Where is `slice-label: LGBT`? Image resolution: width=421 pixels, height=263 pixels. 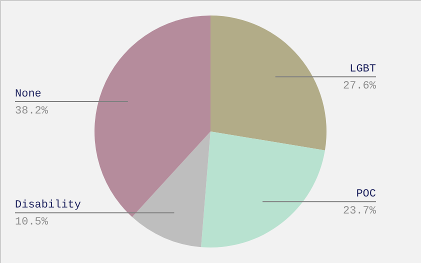
slice-label: LGBT is located at coordinates (363, 70).